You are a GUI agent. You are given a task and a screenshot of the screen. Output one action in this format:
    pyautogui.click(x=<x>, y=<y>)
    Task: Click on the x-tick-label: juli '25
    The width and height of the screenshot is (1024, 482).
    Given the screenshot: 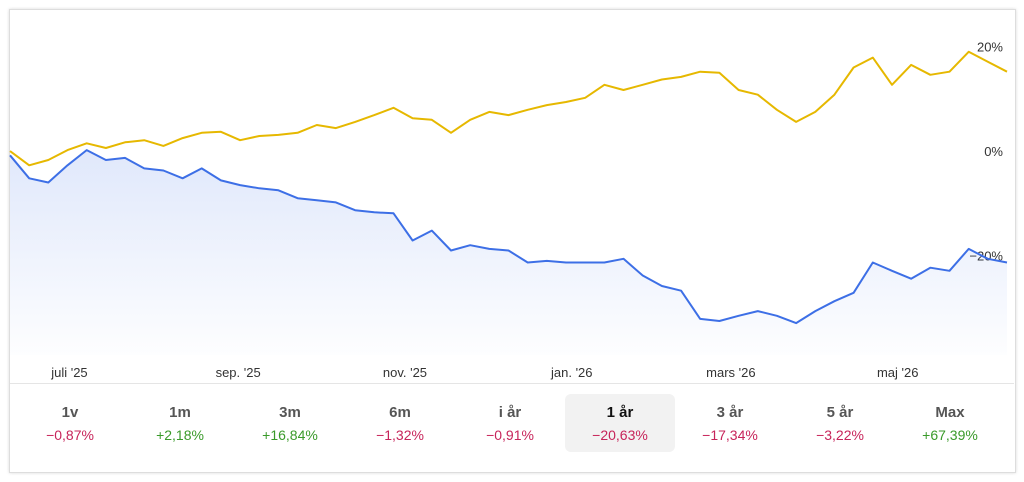 What is the action you would take?
    pyautogui.click(x=68, y=372)
    